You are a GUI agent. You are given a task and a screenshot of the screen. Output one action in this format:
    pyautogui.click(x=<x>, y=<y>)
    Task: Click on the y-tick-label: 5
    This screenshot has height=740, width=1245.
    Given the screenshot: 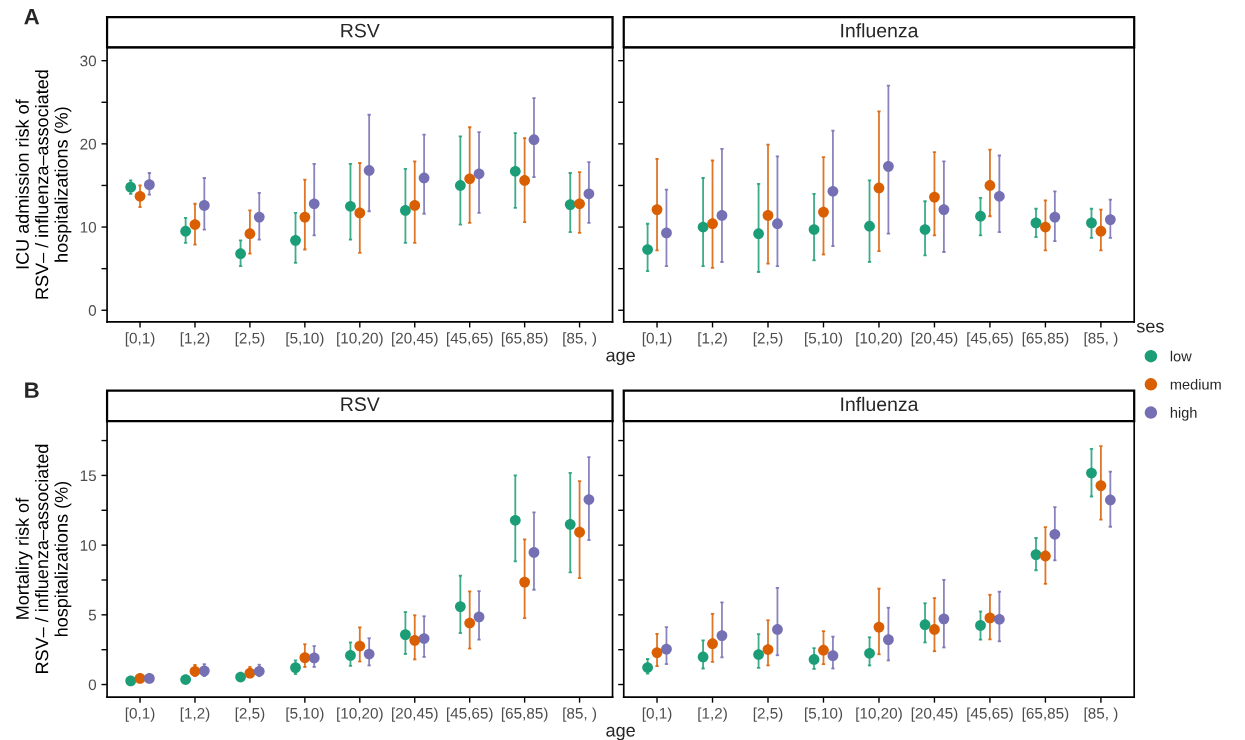 What is the action you would take?
    pyautogui.click(x=92, y=615)
    